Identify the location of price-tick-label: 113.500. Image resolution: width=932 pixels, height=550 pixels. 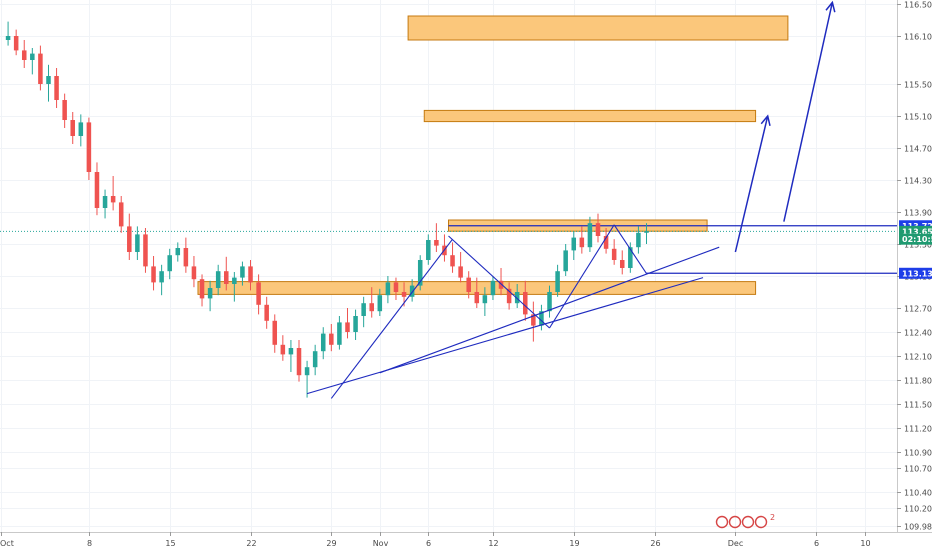
(918, 245).